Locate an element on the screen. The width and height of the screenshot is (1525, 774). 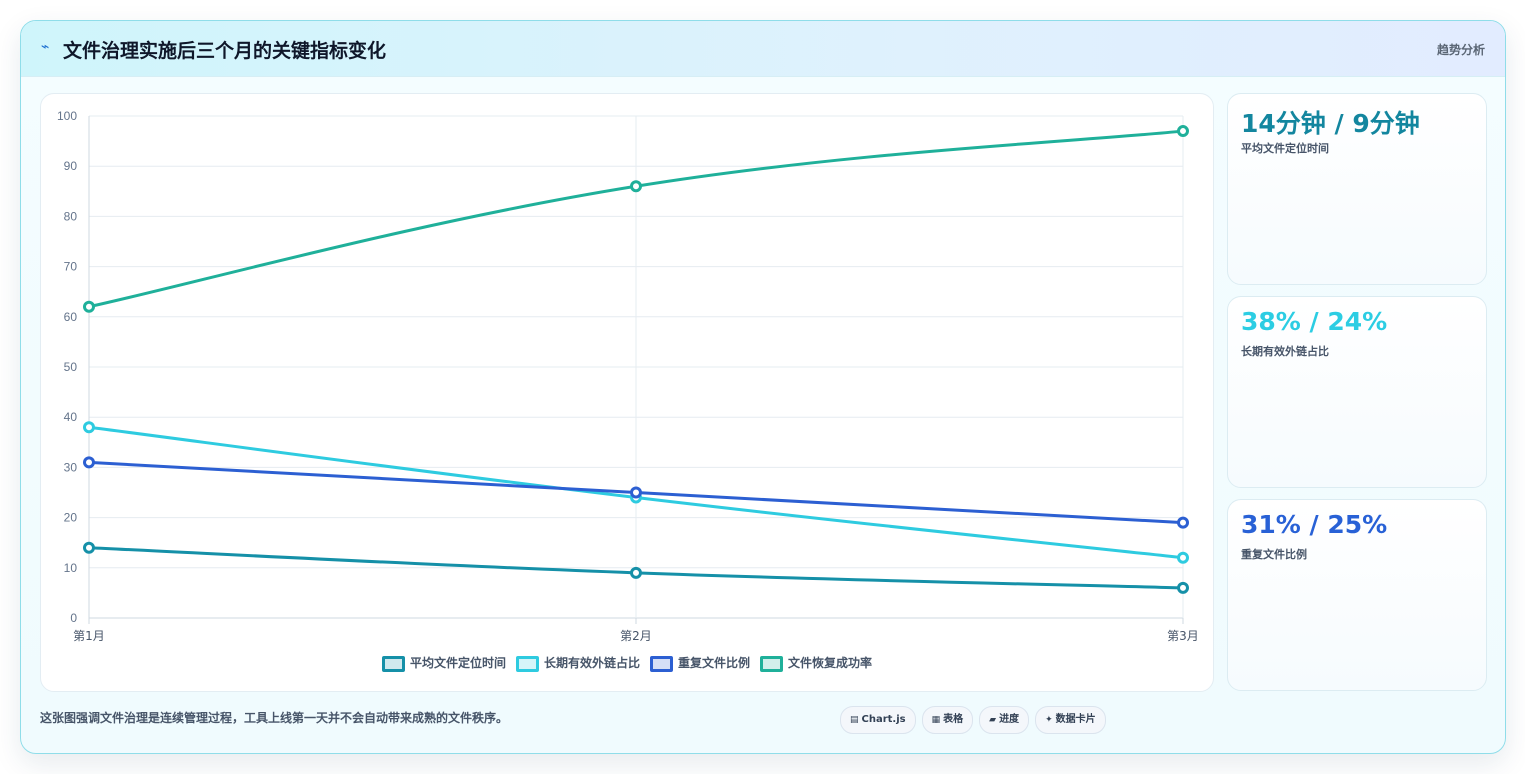
legend-item: 文件恢复成功率 is located at coordinates (816, 663).